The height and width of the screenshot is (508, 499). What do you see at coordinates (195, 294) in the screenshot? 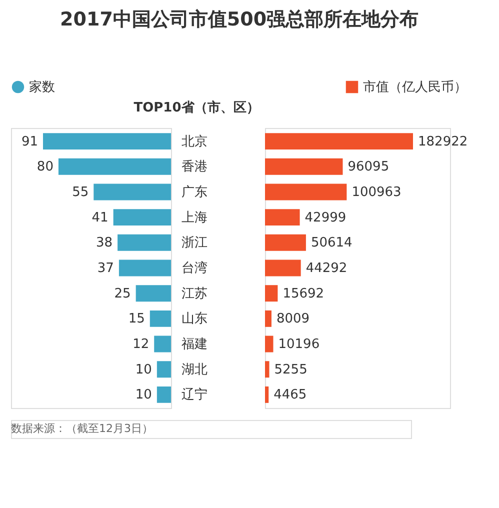
I see `y-tick-label: 江苏` at bounding box center [195, 294].